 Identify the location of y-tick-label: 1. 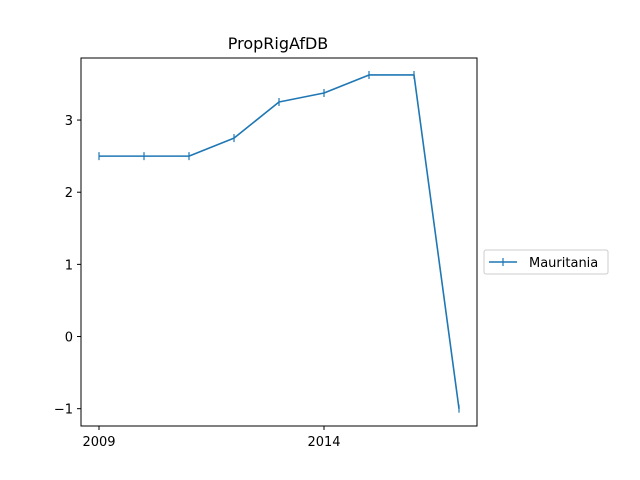
(69, 265).